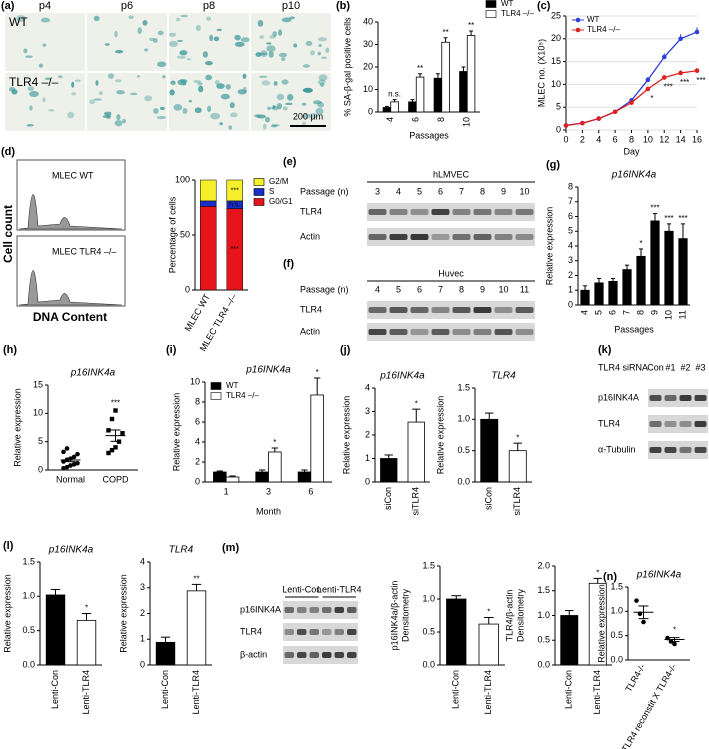  What do you see at coordinates (616, 659) in the screenshot?
I see `y-tick-label: 0.0` at bounding box center [616, 659].